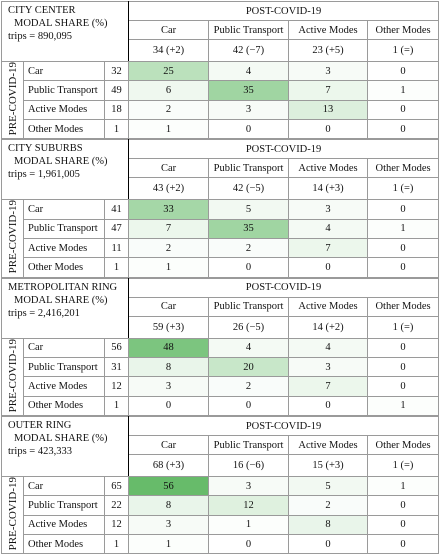  I want to click on zone-trips: trips = 423,333, so click(40, 452).